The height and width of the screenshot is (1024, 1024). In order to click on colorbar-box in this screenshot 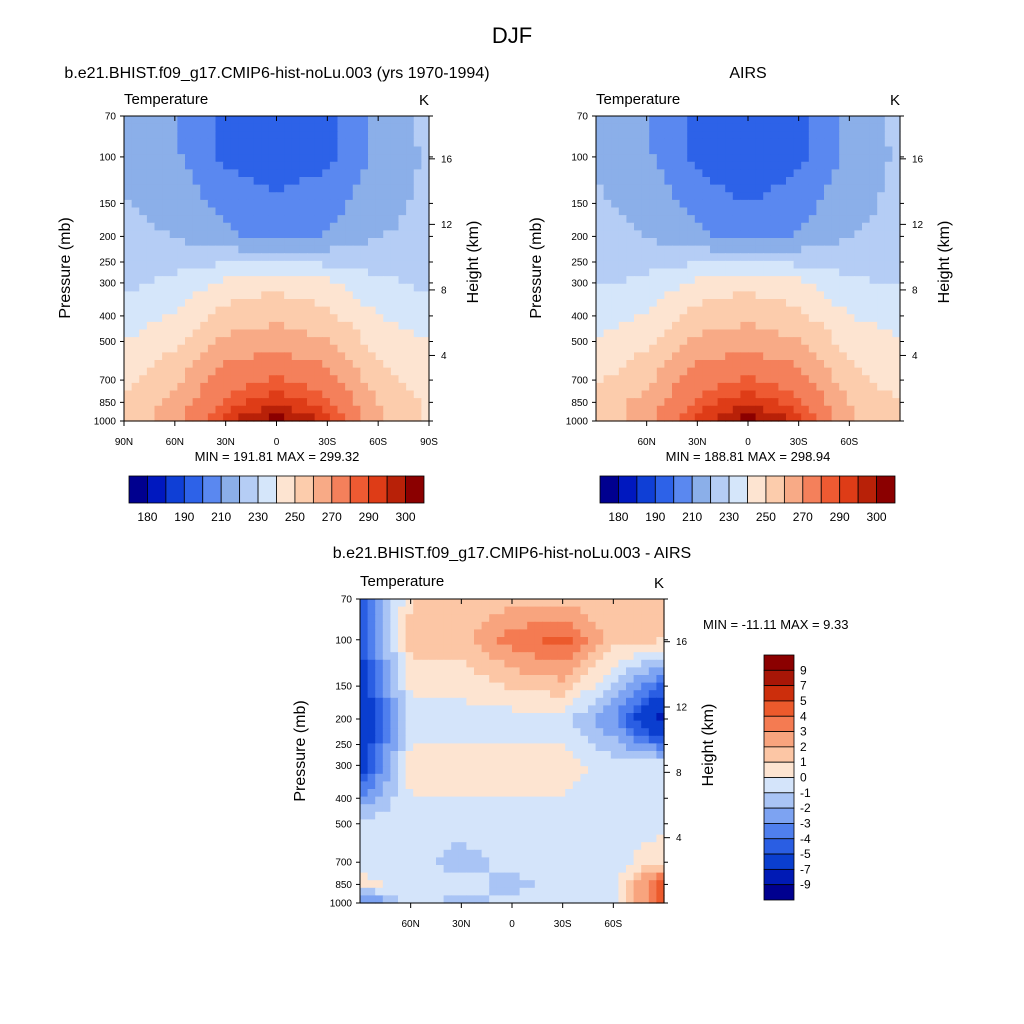, I will do `click(793, 489)`.